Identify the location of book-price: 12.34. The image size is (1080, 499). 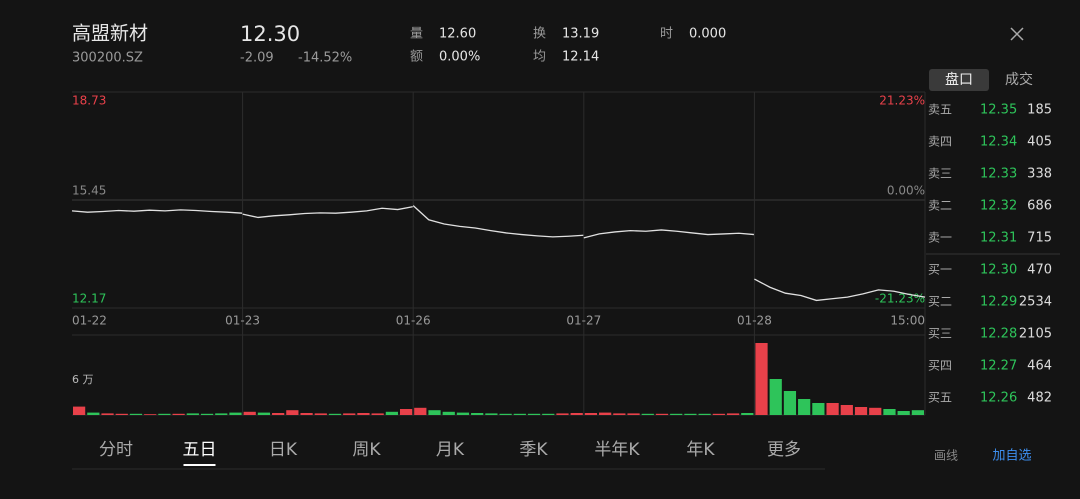
(998, 142).